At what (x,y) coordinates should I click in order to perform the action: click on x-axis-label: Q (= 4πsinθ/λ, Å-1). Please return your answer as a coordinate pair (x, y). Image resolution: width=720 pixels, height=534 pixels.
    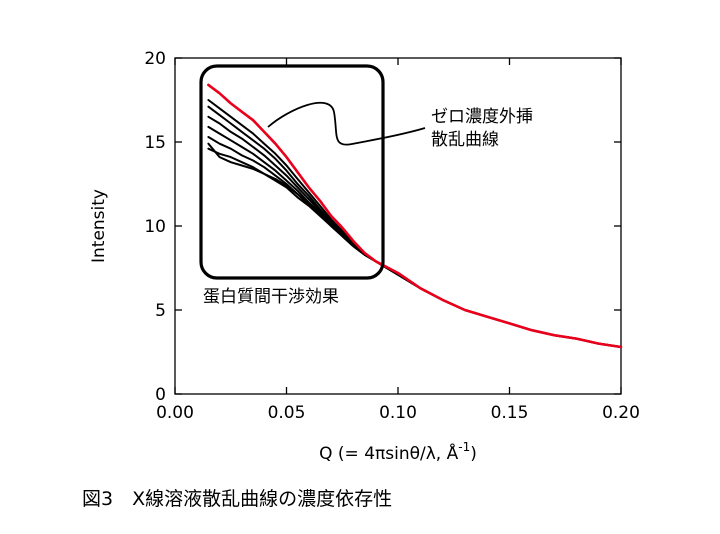
    Looking at the image, I should click on (398, 452).